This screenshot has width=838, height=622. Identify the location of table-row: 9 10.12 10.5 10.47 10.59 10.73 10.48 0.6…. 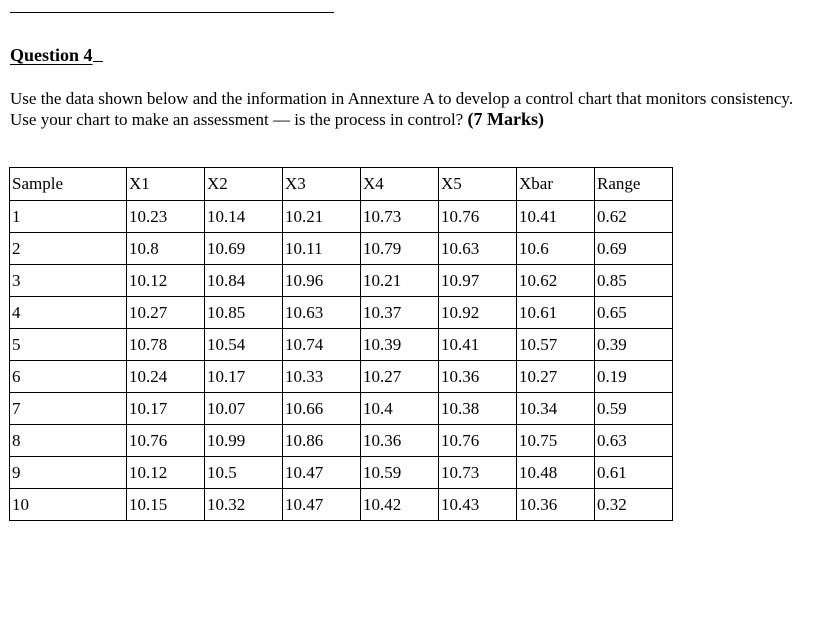
(341, 472).